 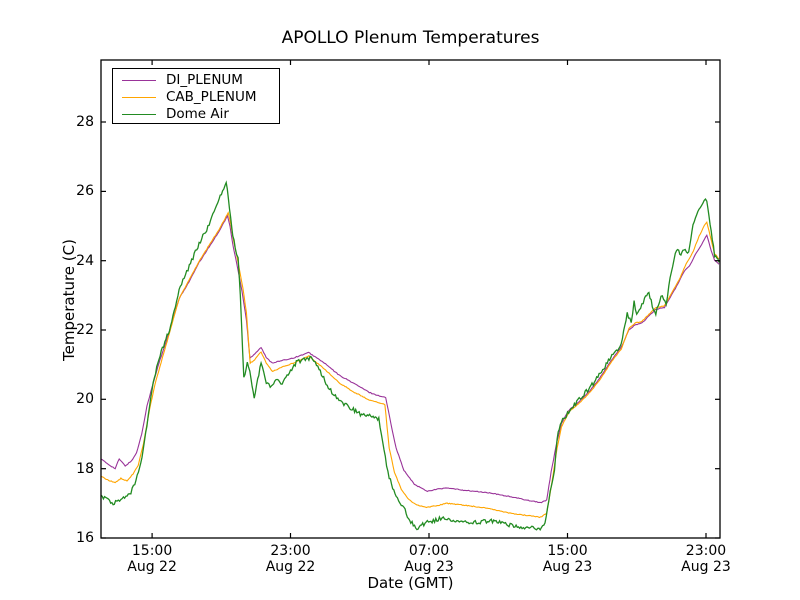 I want to click on x-tick-time: 07:00, so click(x=429, y=551).